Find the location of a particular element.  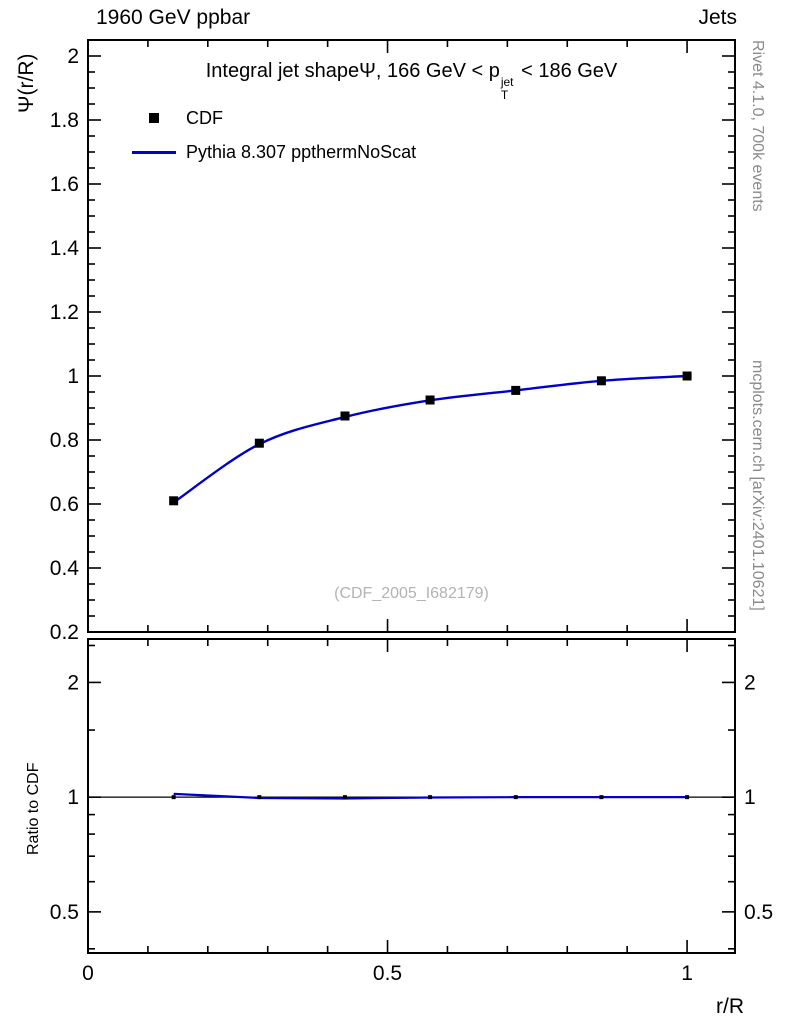

svg-text: 1.2 is located at coordinates (64, 312).